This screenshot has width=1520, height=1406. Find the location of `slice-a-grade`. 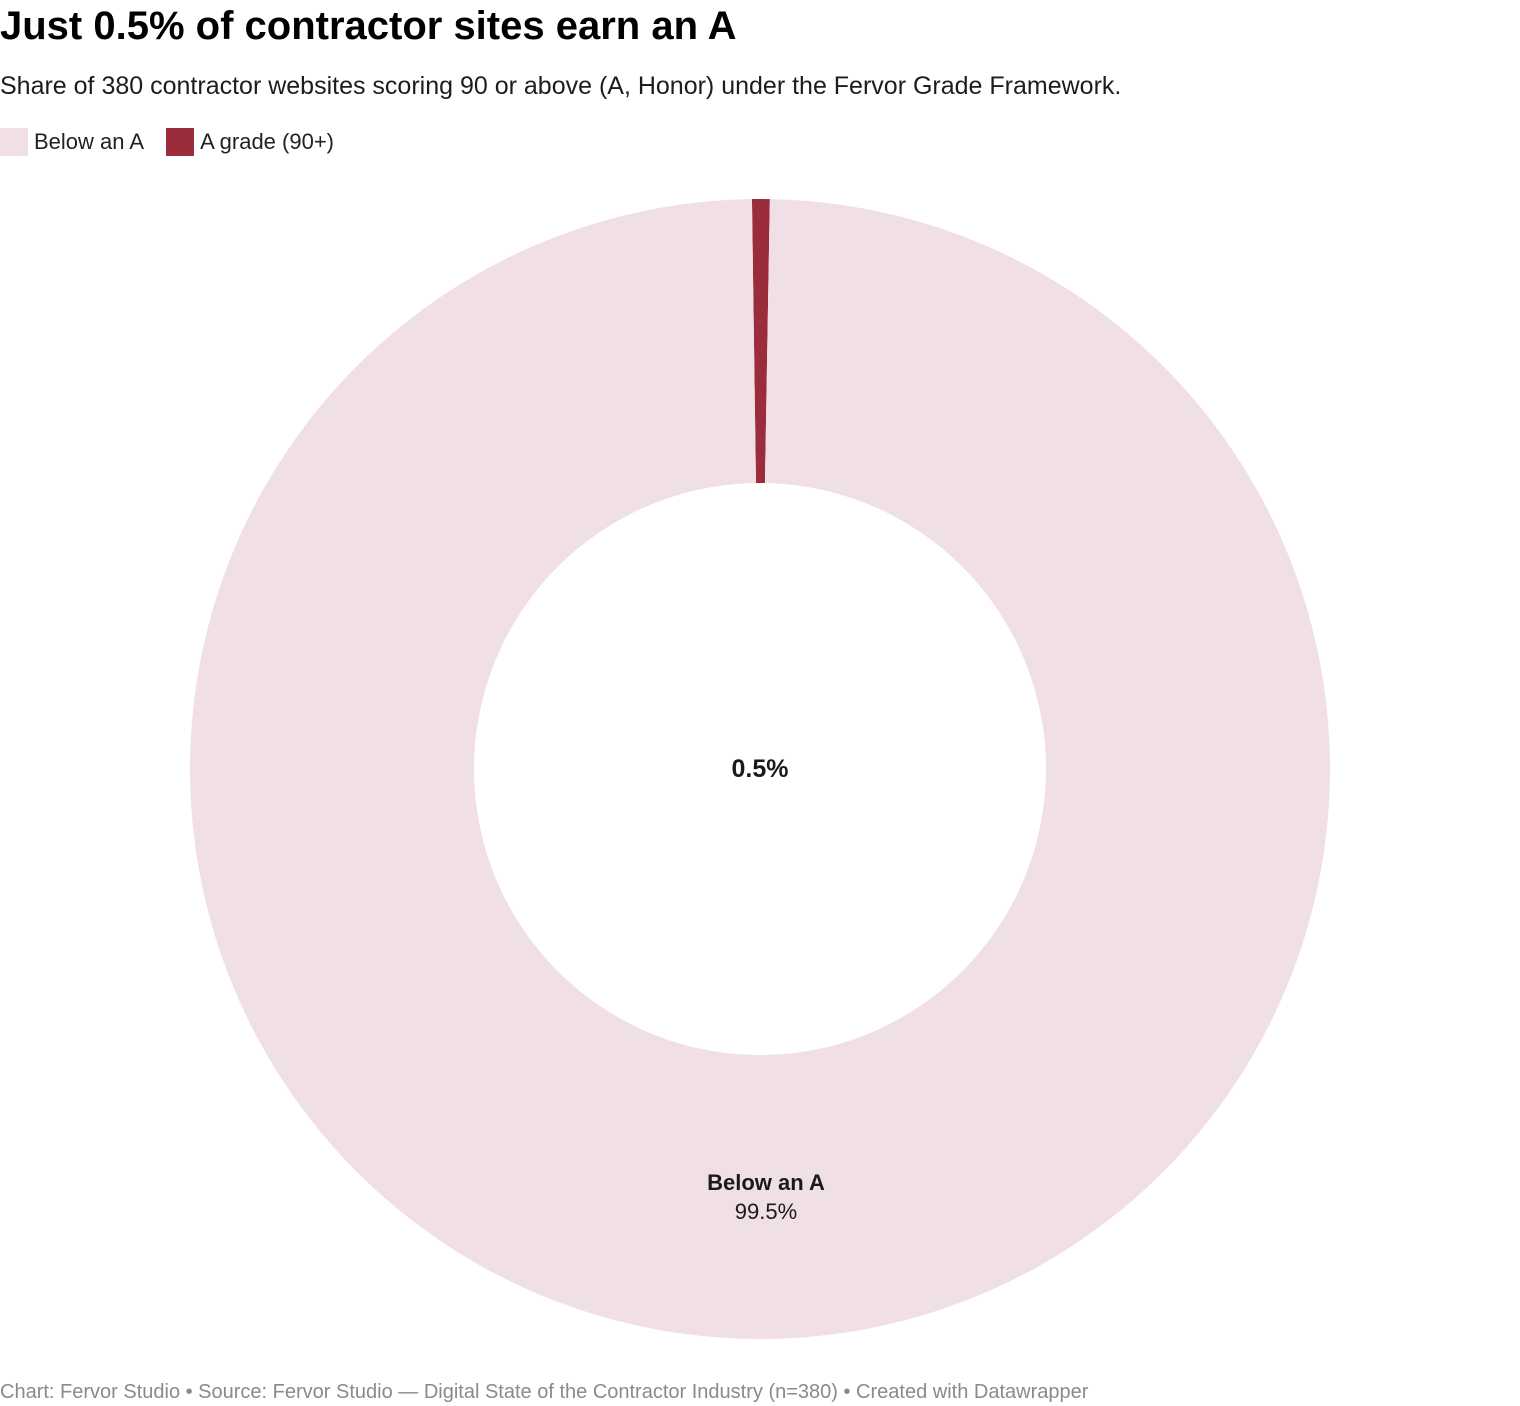

slice-a-grade is located at coordinates (760, 341).